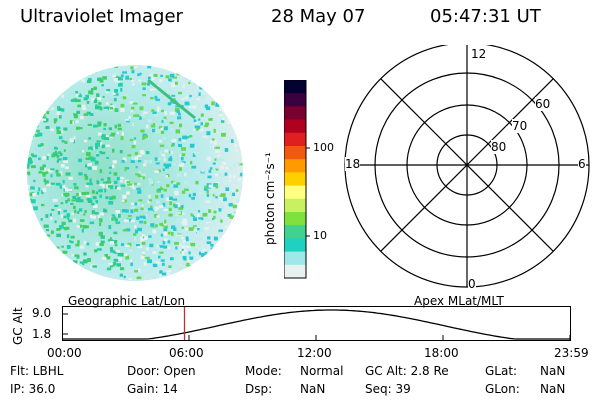 The height and width of the screenshot is (400, 600). What do you see at coordinates (320, 235) in the screenshot?
I see `colorbar-tick-10: 10` at bounding box center [320, 235].